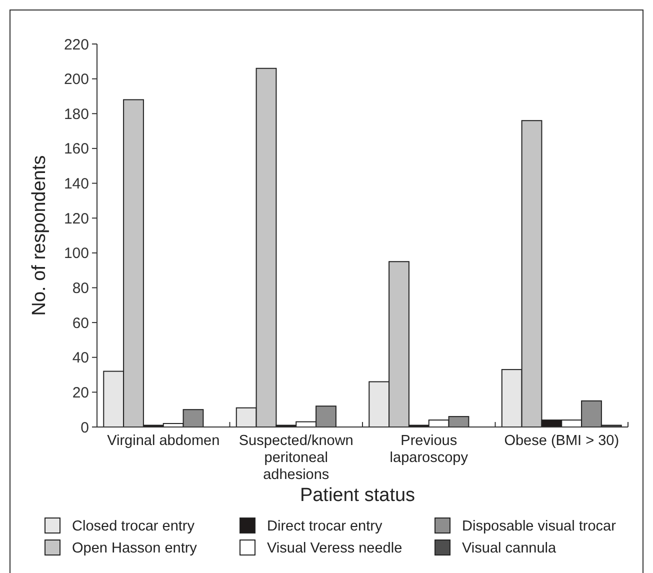 This screenshot has width=653, height=573. Describe the element at coordinates (76, 149) in the screenshot. I see `y-tick-label: 160` at that location.